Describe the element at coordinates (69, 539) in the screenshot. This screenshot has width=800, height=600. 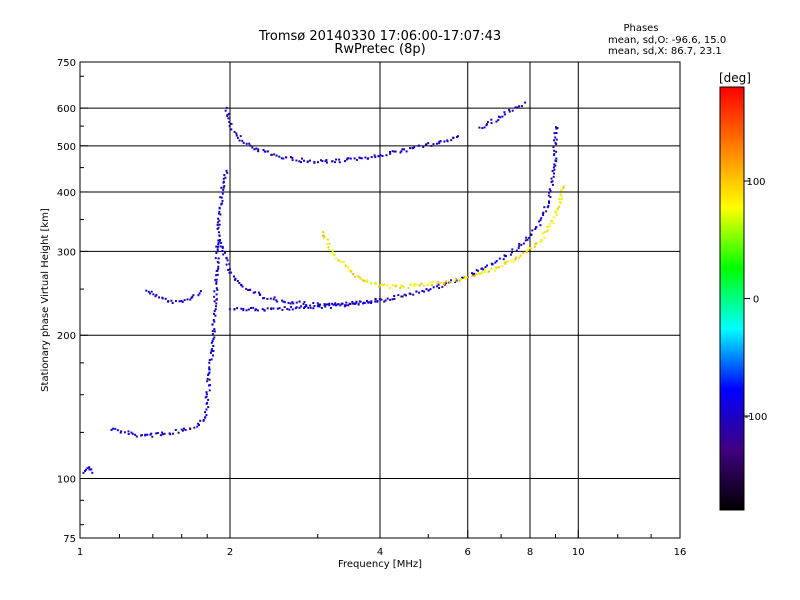
I see `y-tick-label: 75` at that location.